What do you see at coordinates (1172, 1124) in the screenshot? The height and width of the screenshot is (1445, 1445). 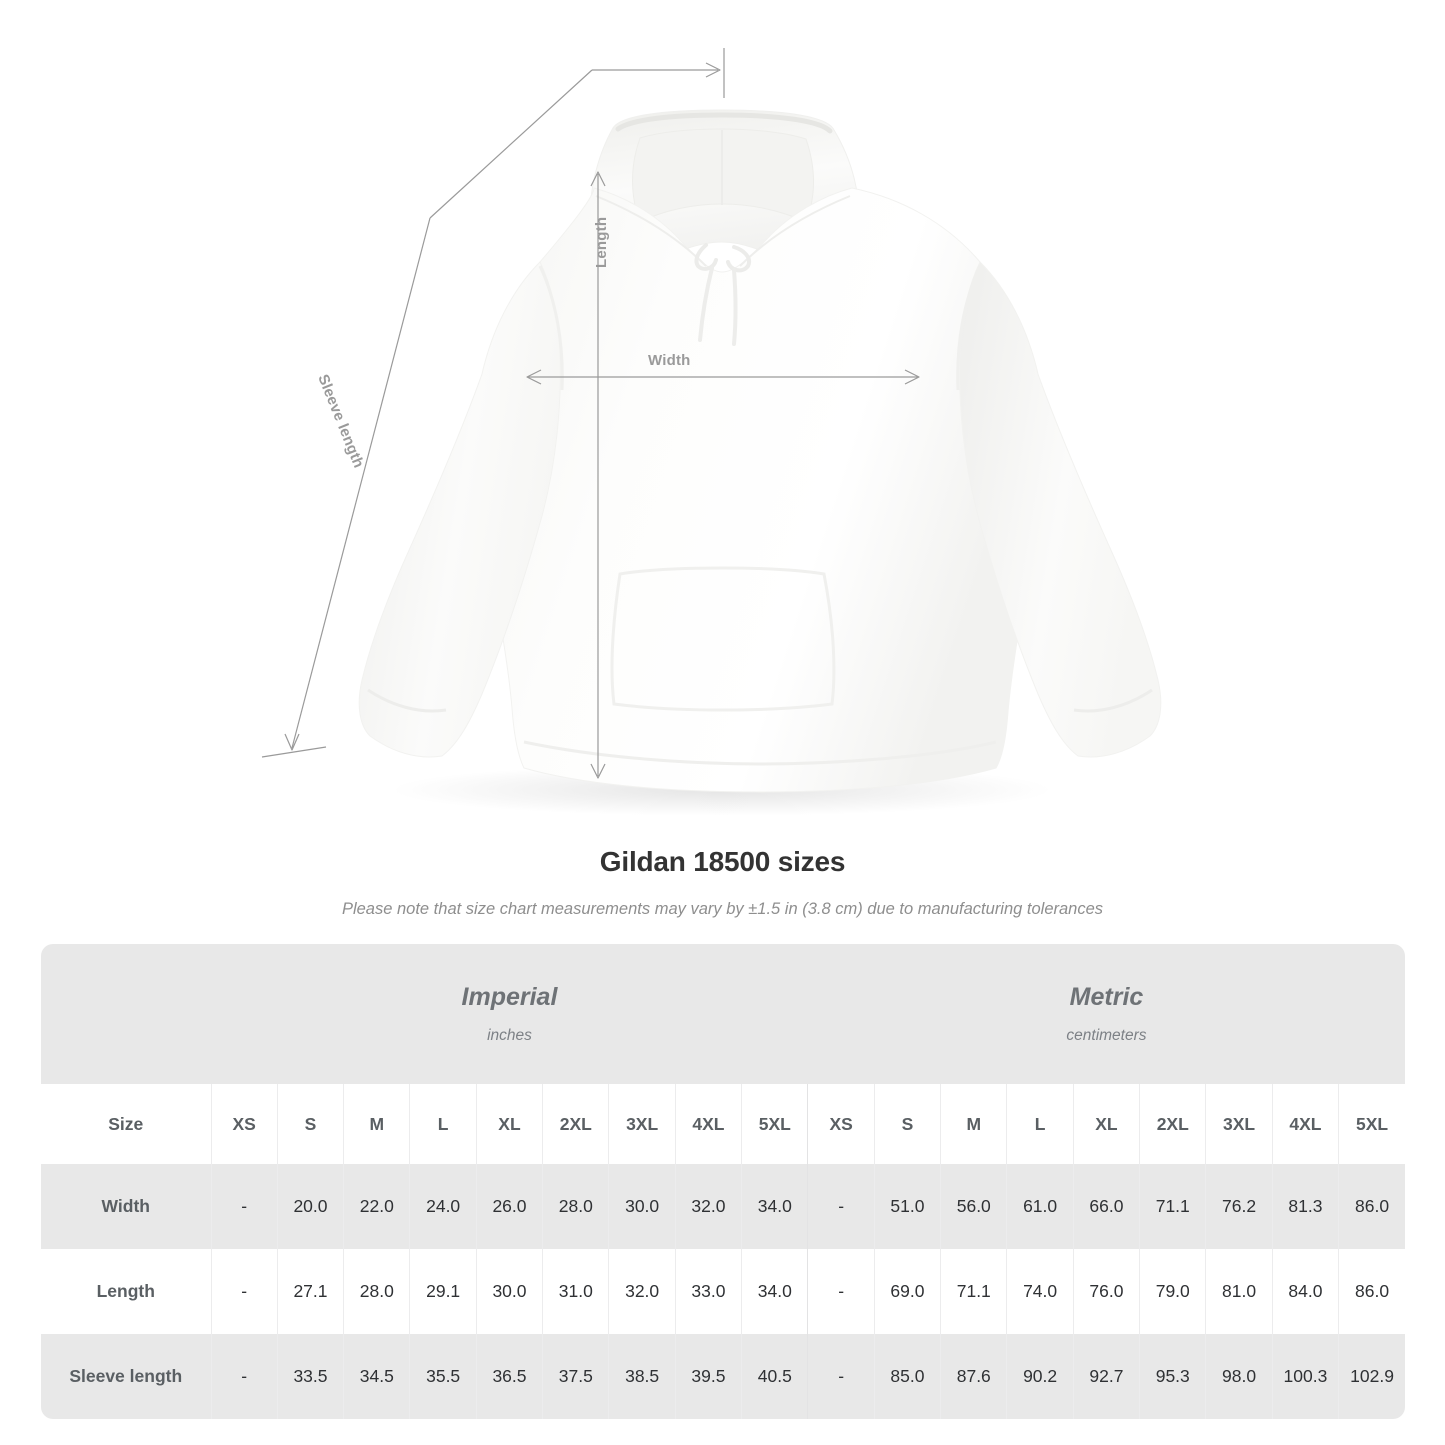 I see `size-header-metric-2xl: 2XL` at bounding box center [1172, 1124].